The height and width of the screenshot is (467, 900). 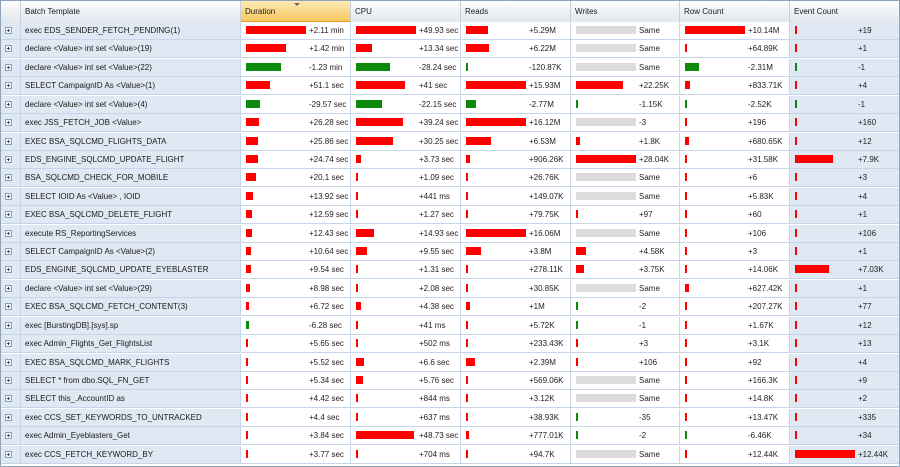 What do you see at coordinates (296, 196) in the screenshot?
I see `duration-cell: +13.92 sec` at bounding box center [296, 196].